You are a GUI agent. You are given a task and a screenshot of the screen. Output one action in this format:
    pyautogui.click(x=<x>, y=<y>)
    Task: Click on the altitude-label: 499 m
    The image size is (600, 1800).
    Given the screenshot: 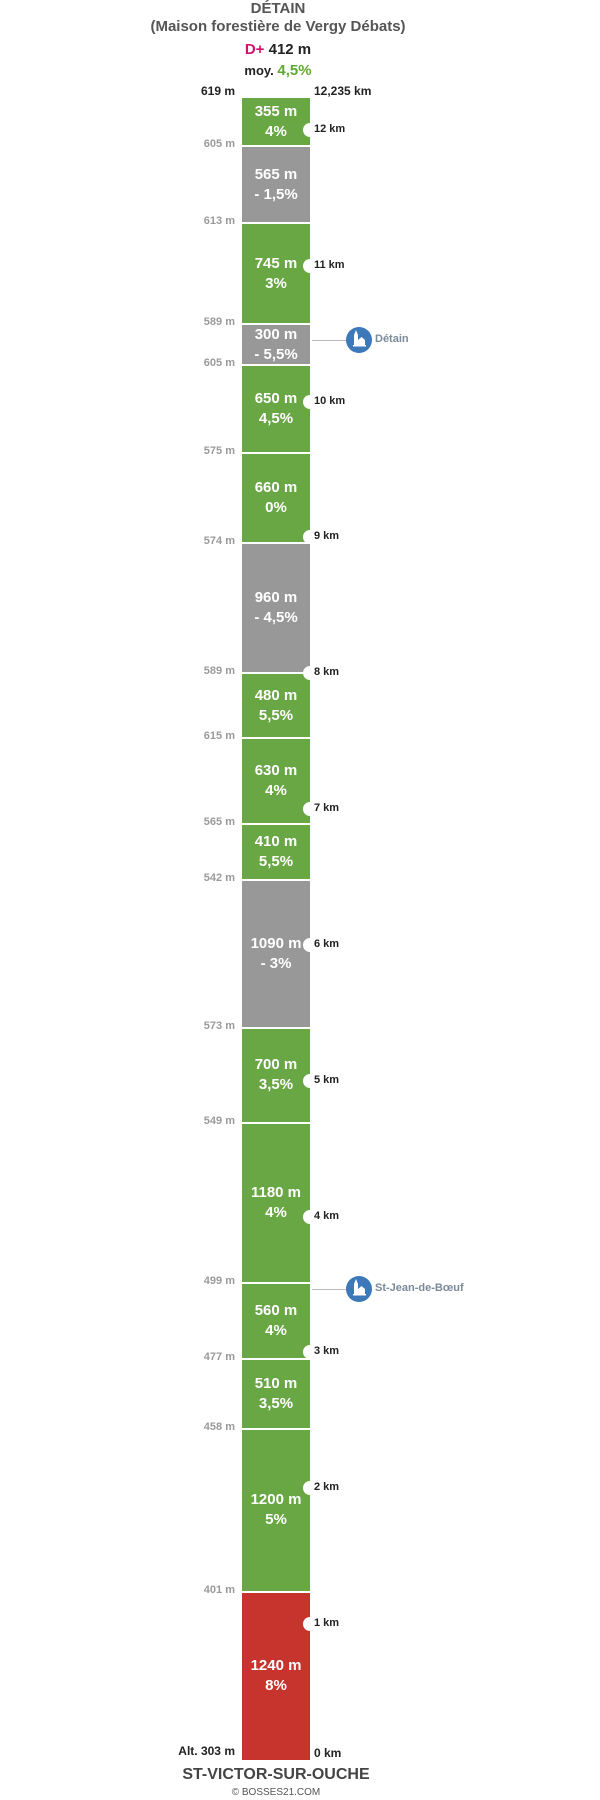 What is the action you would take?
    pyautogui.click(x=219, y=1281)
    